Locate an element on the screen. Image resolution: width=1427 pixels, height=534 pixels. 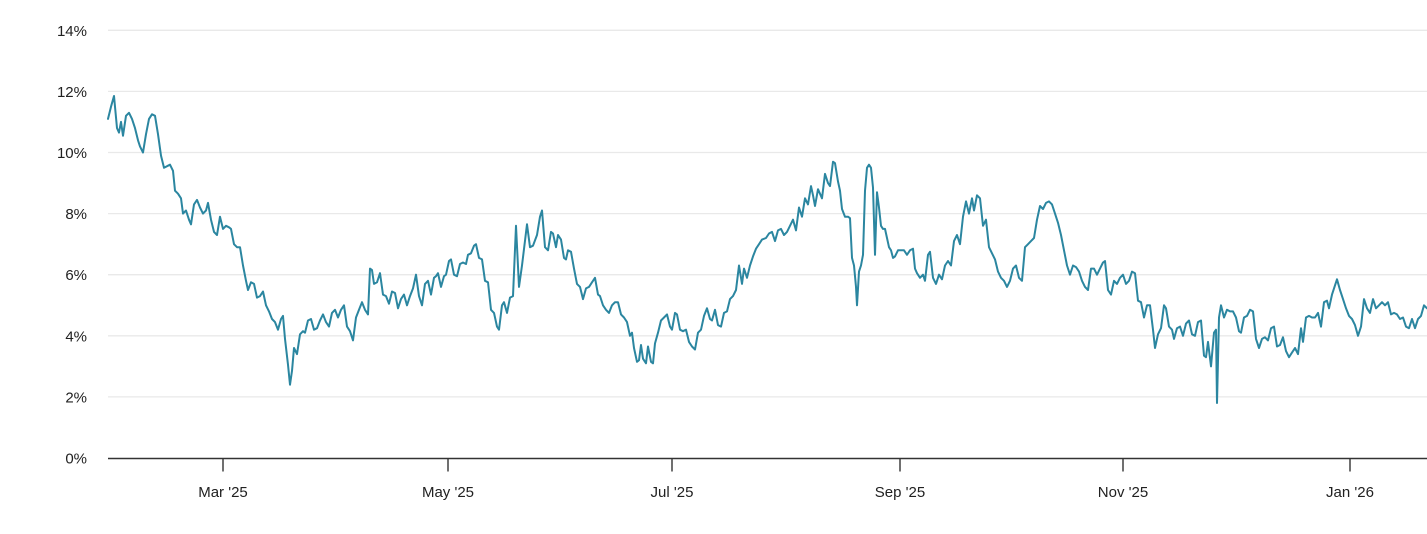
x-axis-tick-label: Mar '25 is located at coordinates (223, 492).